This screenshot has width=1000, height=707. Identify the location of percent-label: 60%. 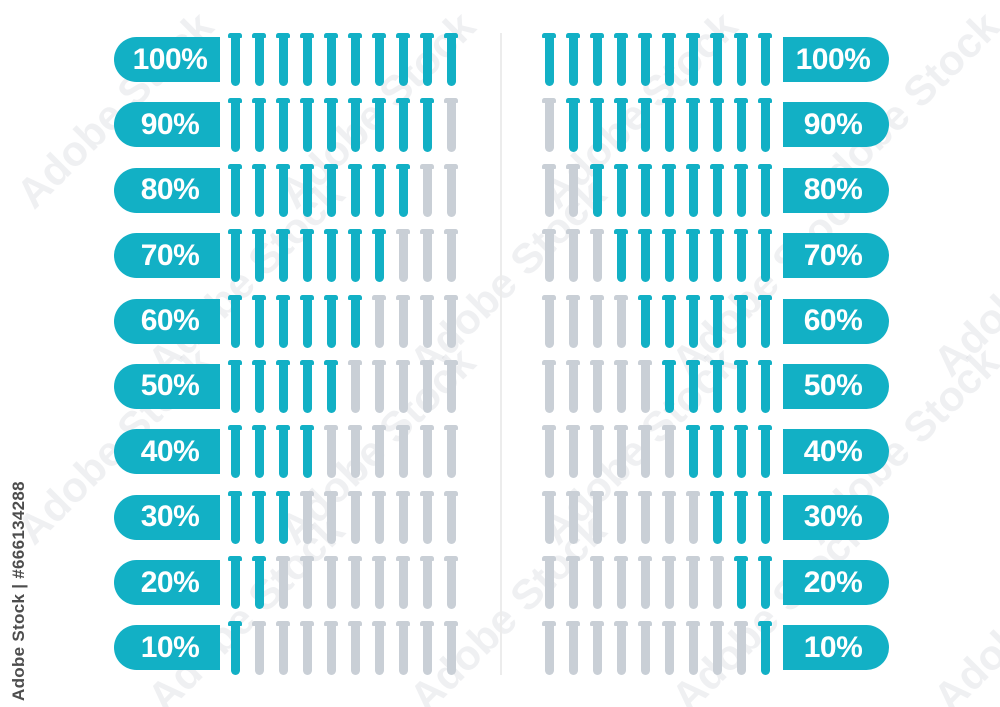
(170, 321).